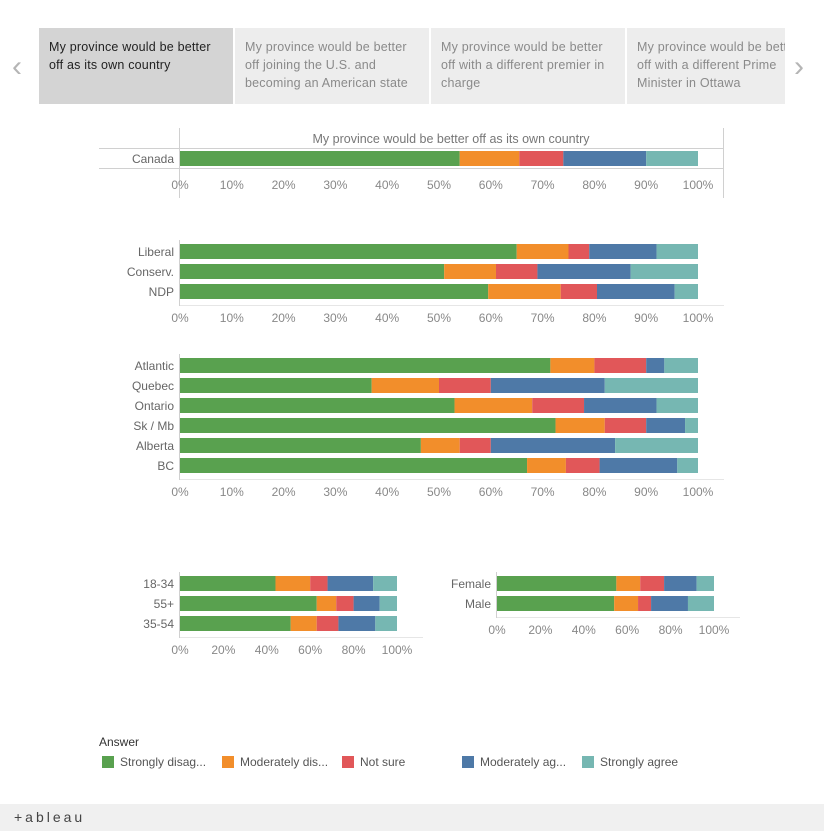  What do you see at coordinates (639, 762) in the screenshot?
I see `legend-label: Strongly agree` at bounding box center [639, 762].